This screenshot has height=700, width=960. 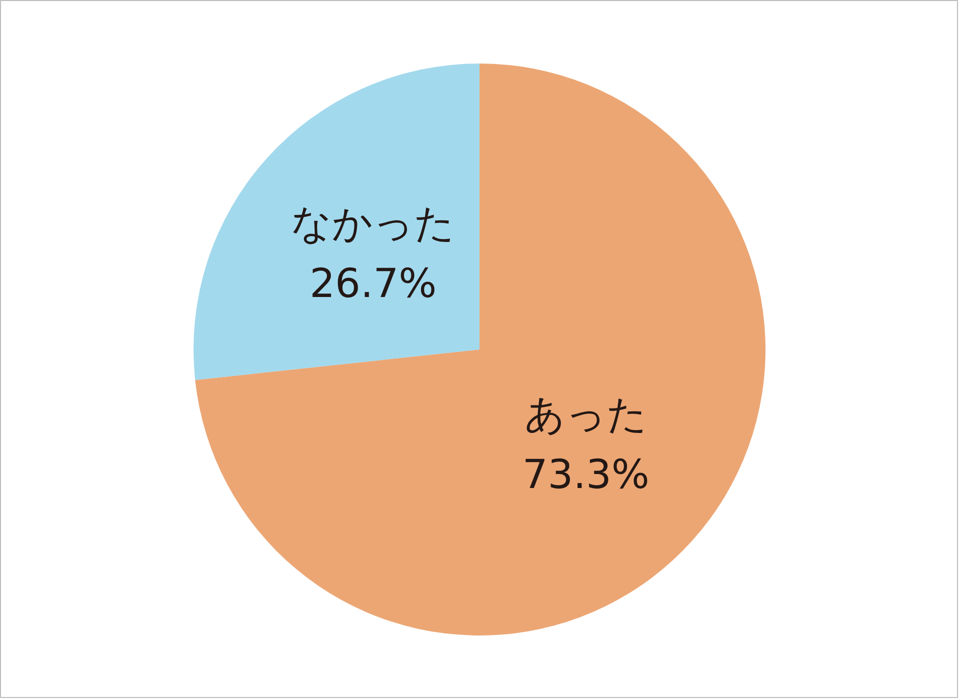 What do you see at coordinates (586, 415) in the screenshot?
I see `slice-label: あった` at bounding box center [586, 415].